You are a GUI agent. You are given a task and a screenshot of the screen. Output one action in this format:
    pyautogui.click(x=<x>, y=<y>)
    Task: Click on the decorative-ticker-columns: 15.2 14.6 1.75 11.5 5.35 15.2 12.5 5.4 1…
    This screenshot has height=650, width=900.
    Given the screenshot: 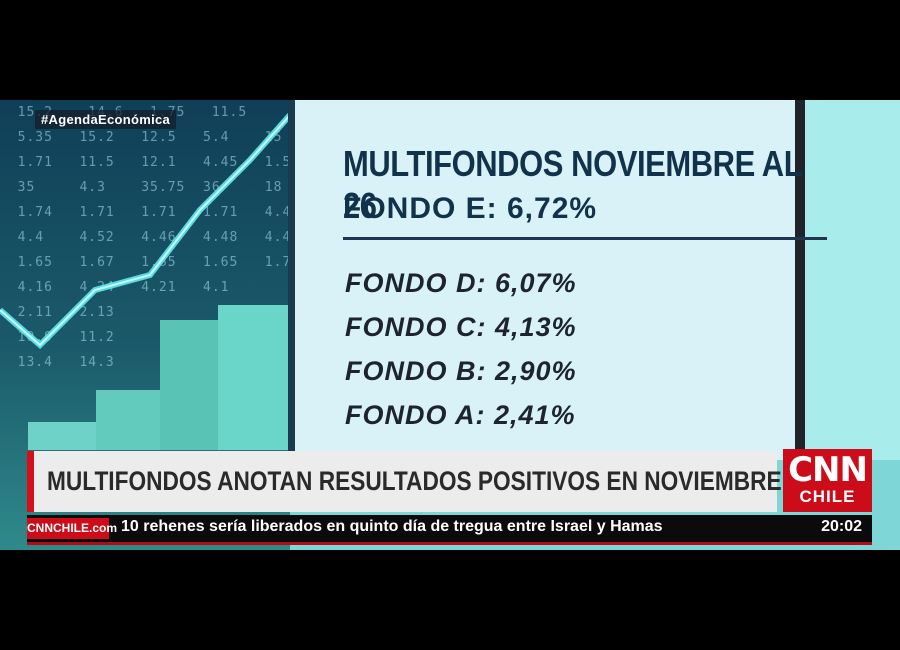 What is the action you would take?
    pyautogui.click(x=153, y=237)
    